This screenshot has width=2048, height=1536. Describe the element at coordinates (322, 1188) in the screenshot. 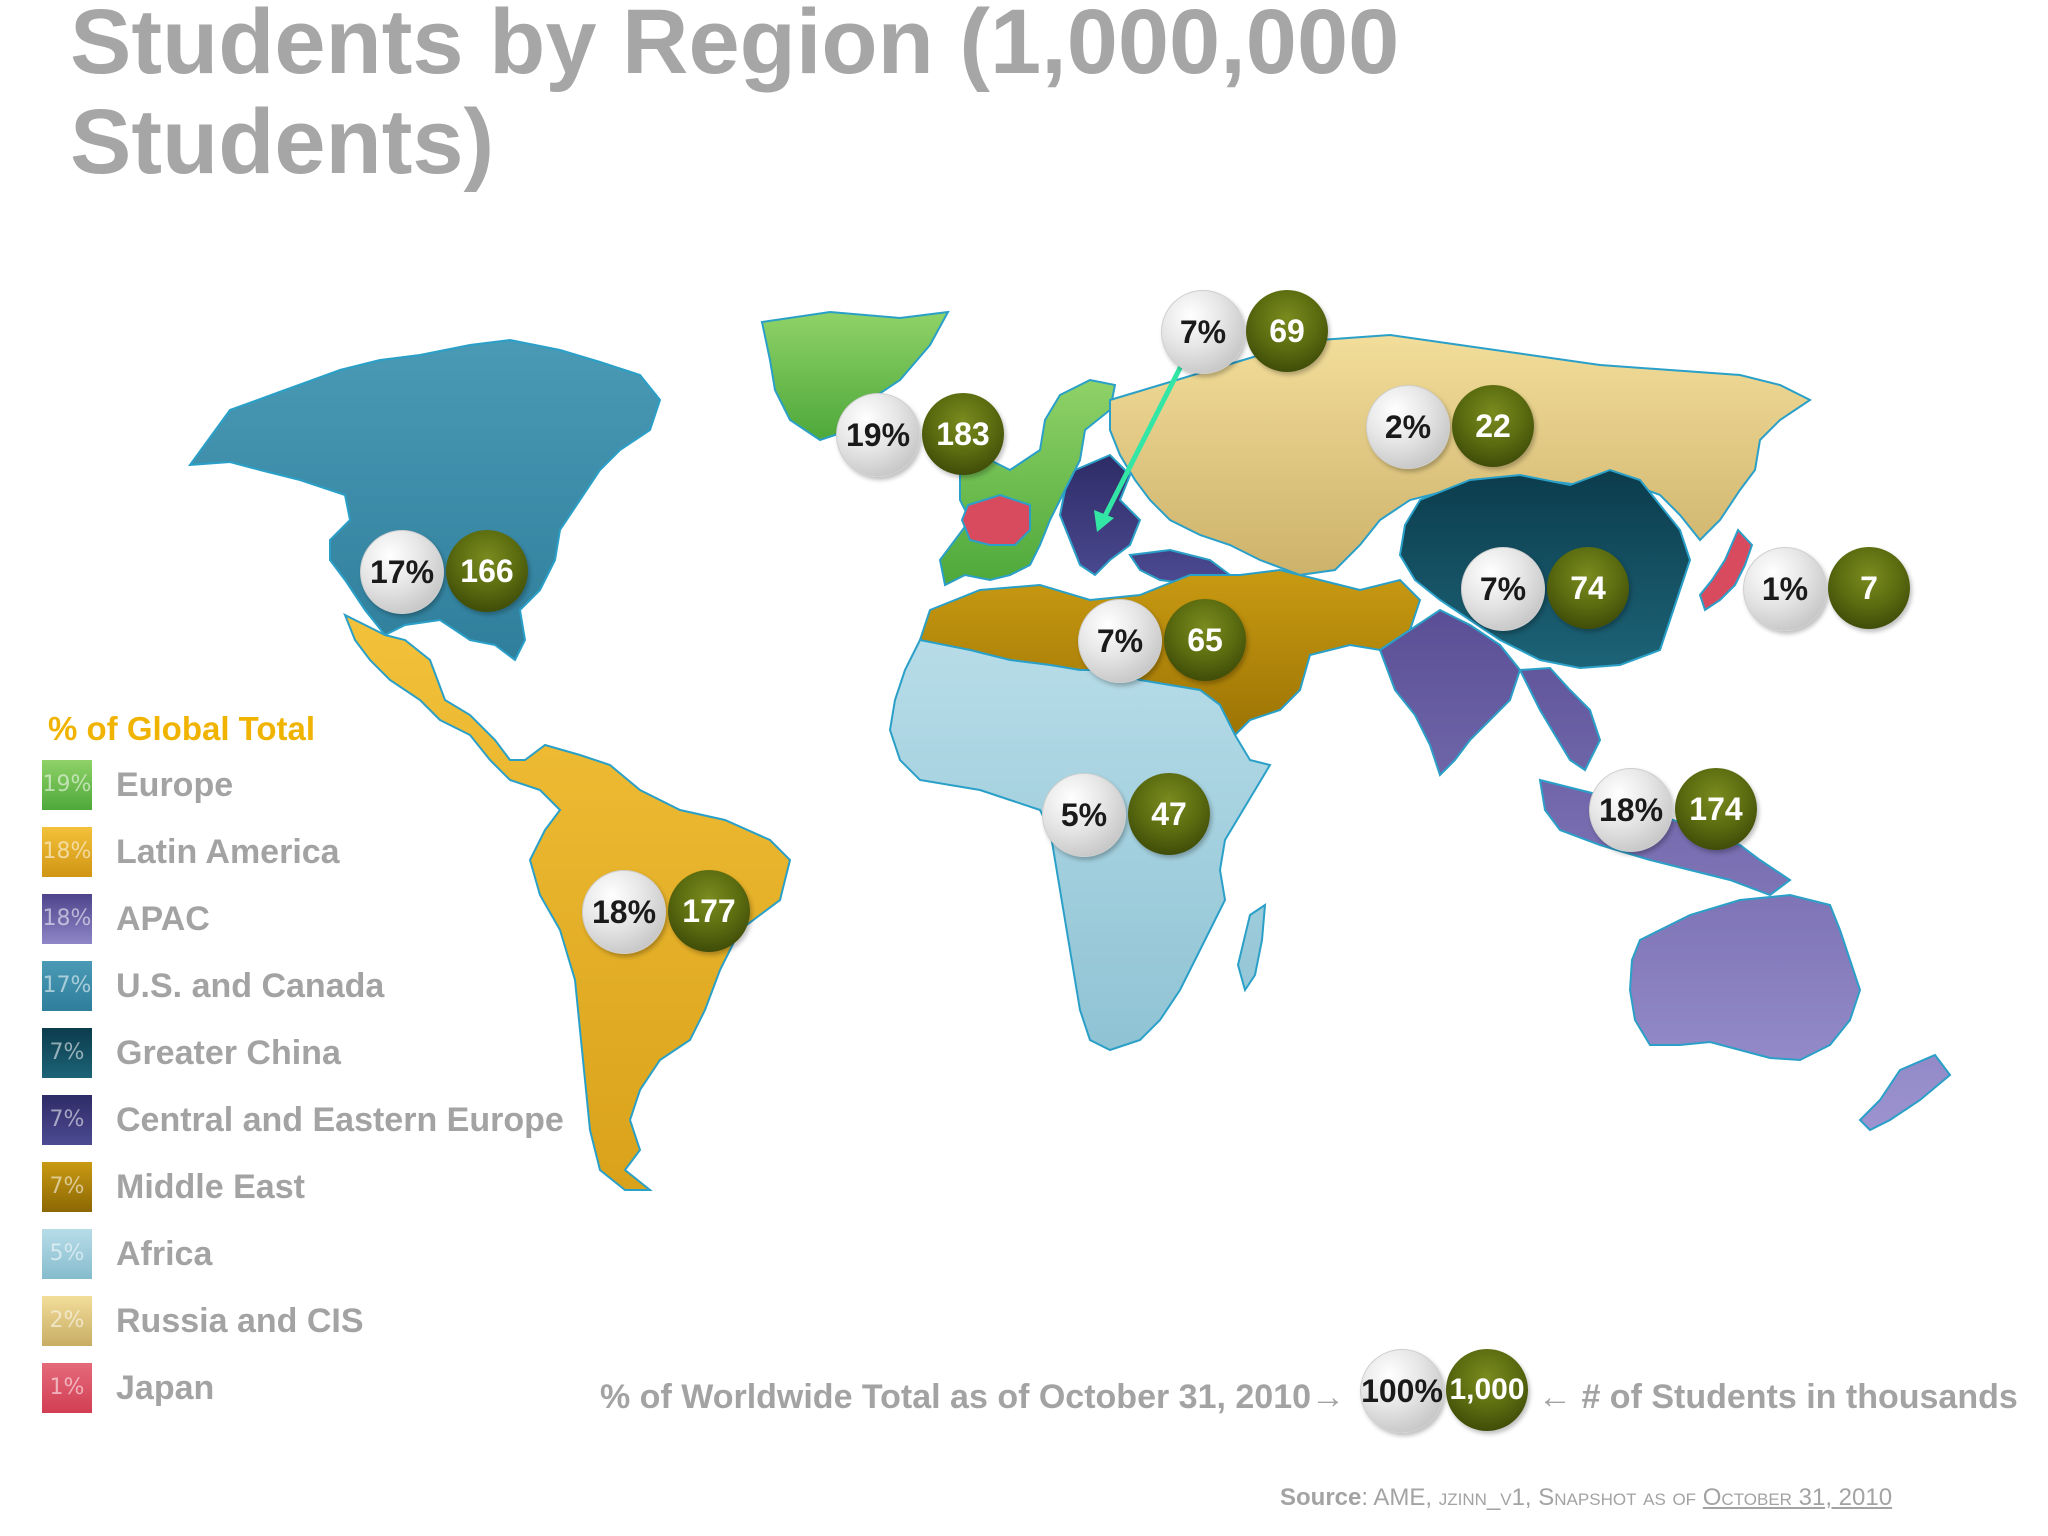

I see `legend-item-middle-east: 7% Middle East` at that location.